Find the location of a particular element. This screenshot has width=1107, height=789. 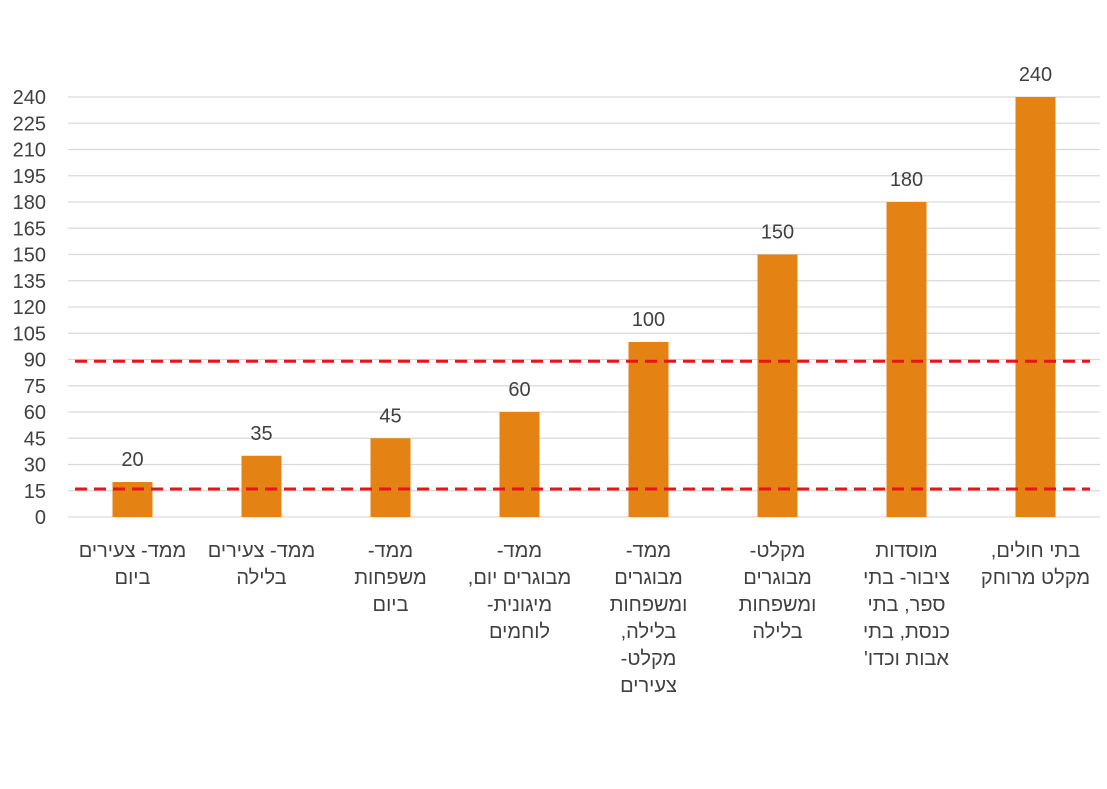

category-label-line: משפחות is located at coordinates (390, 578).